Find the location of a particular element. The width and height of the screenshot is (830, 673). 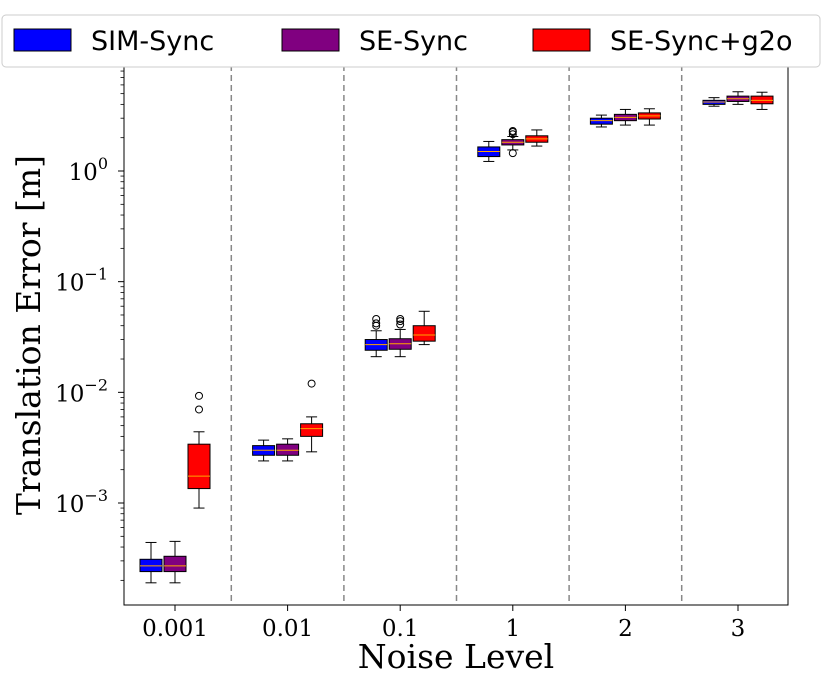

y-axis: 10⁻³ 10⁻² 10⁻¹ 10⁰ is located at coordinates (89, 322).